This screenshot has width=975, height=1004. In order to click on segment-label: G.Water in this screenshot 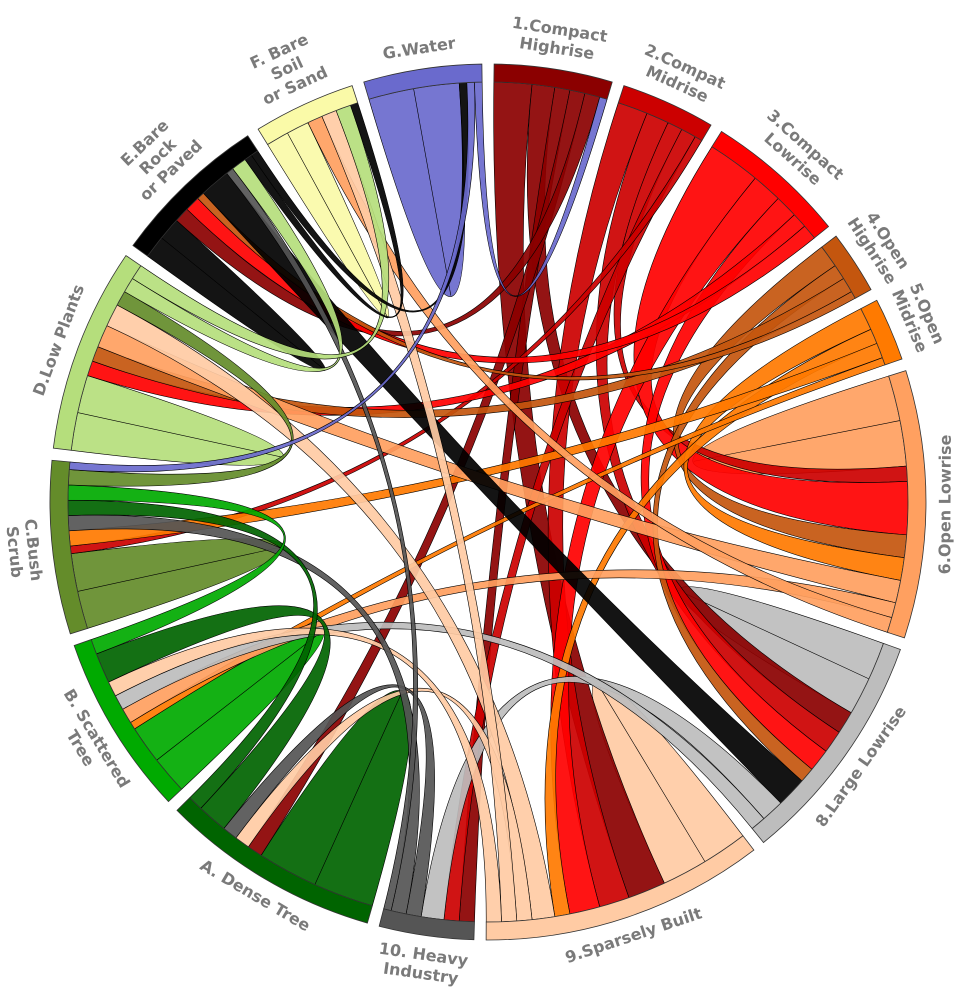, I will do `click(419, 48)`.